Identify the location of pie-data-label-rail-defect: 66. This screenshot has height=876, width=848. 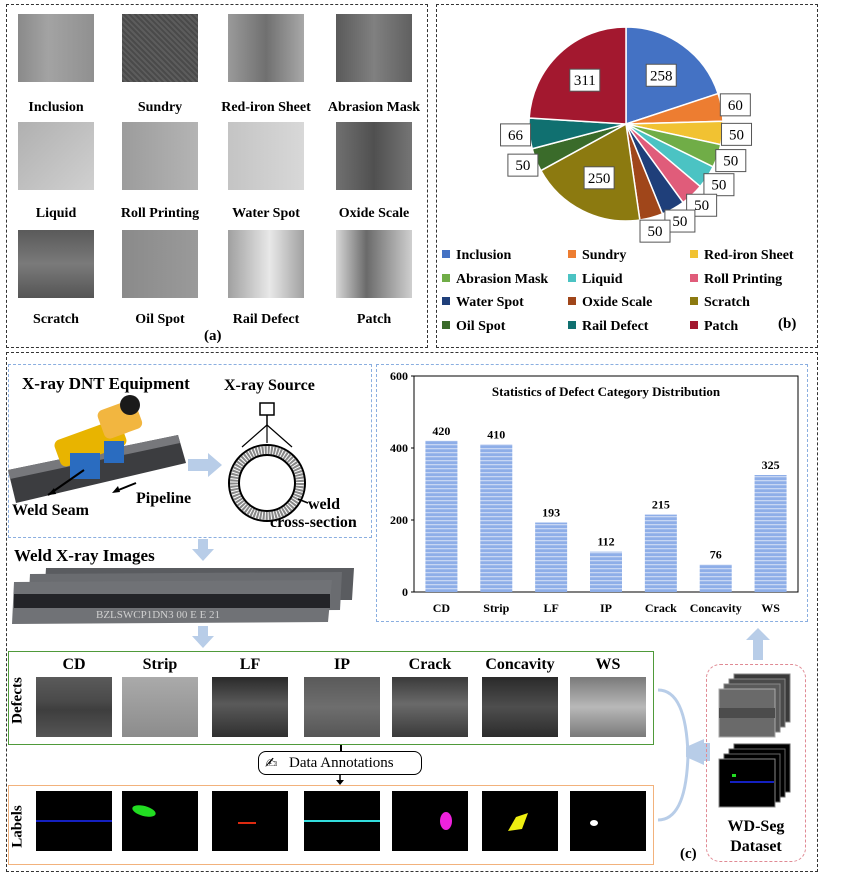
(516, 135).